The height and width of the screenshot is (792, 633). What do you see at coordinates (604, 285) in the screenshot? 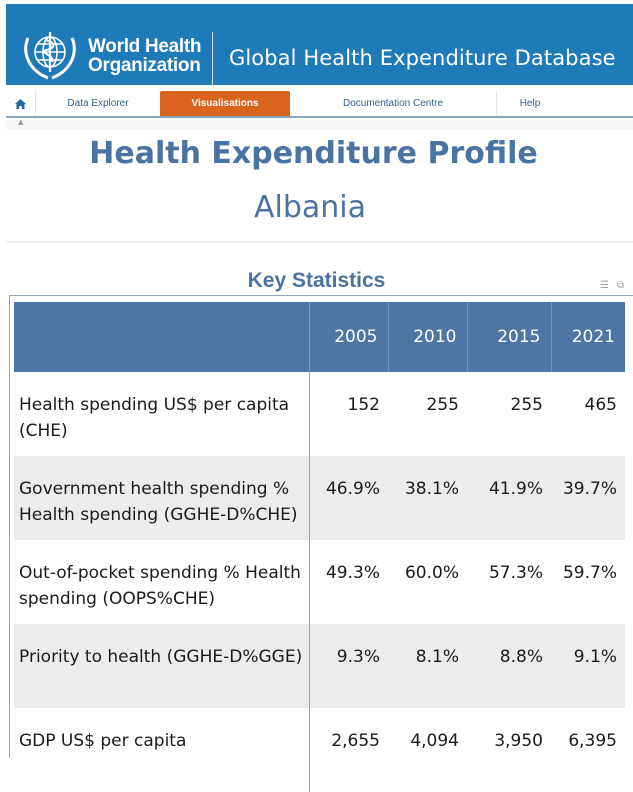
I see `filter-icon: ☰` at bounding box center [604, 285].